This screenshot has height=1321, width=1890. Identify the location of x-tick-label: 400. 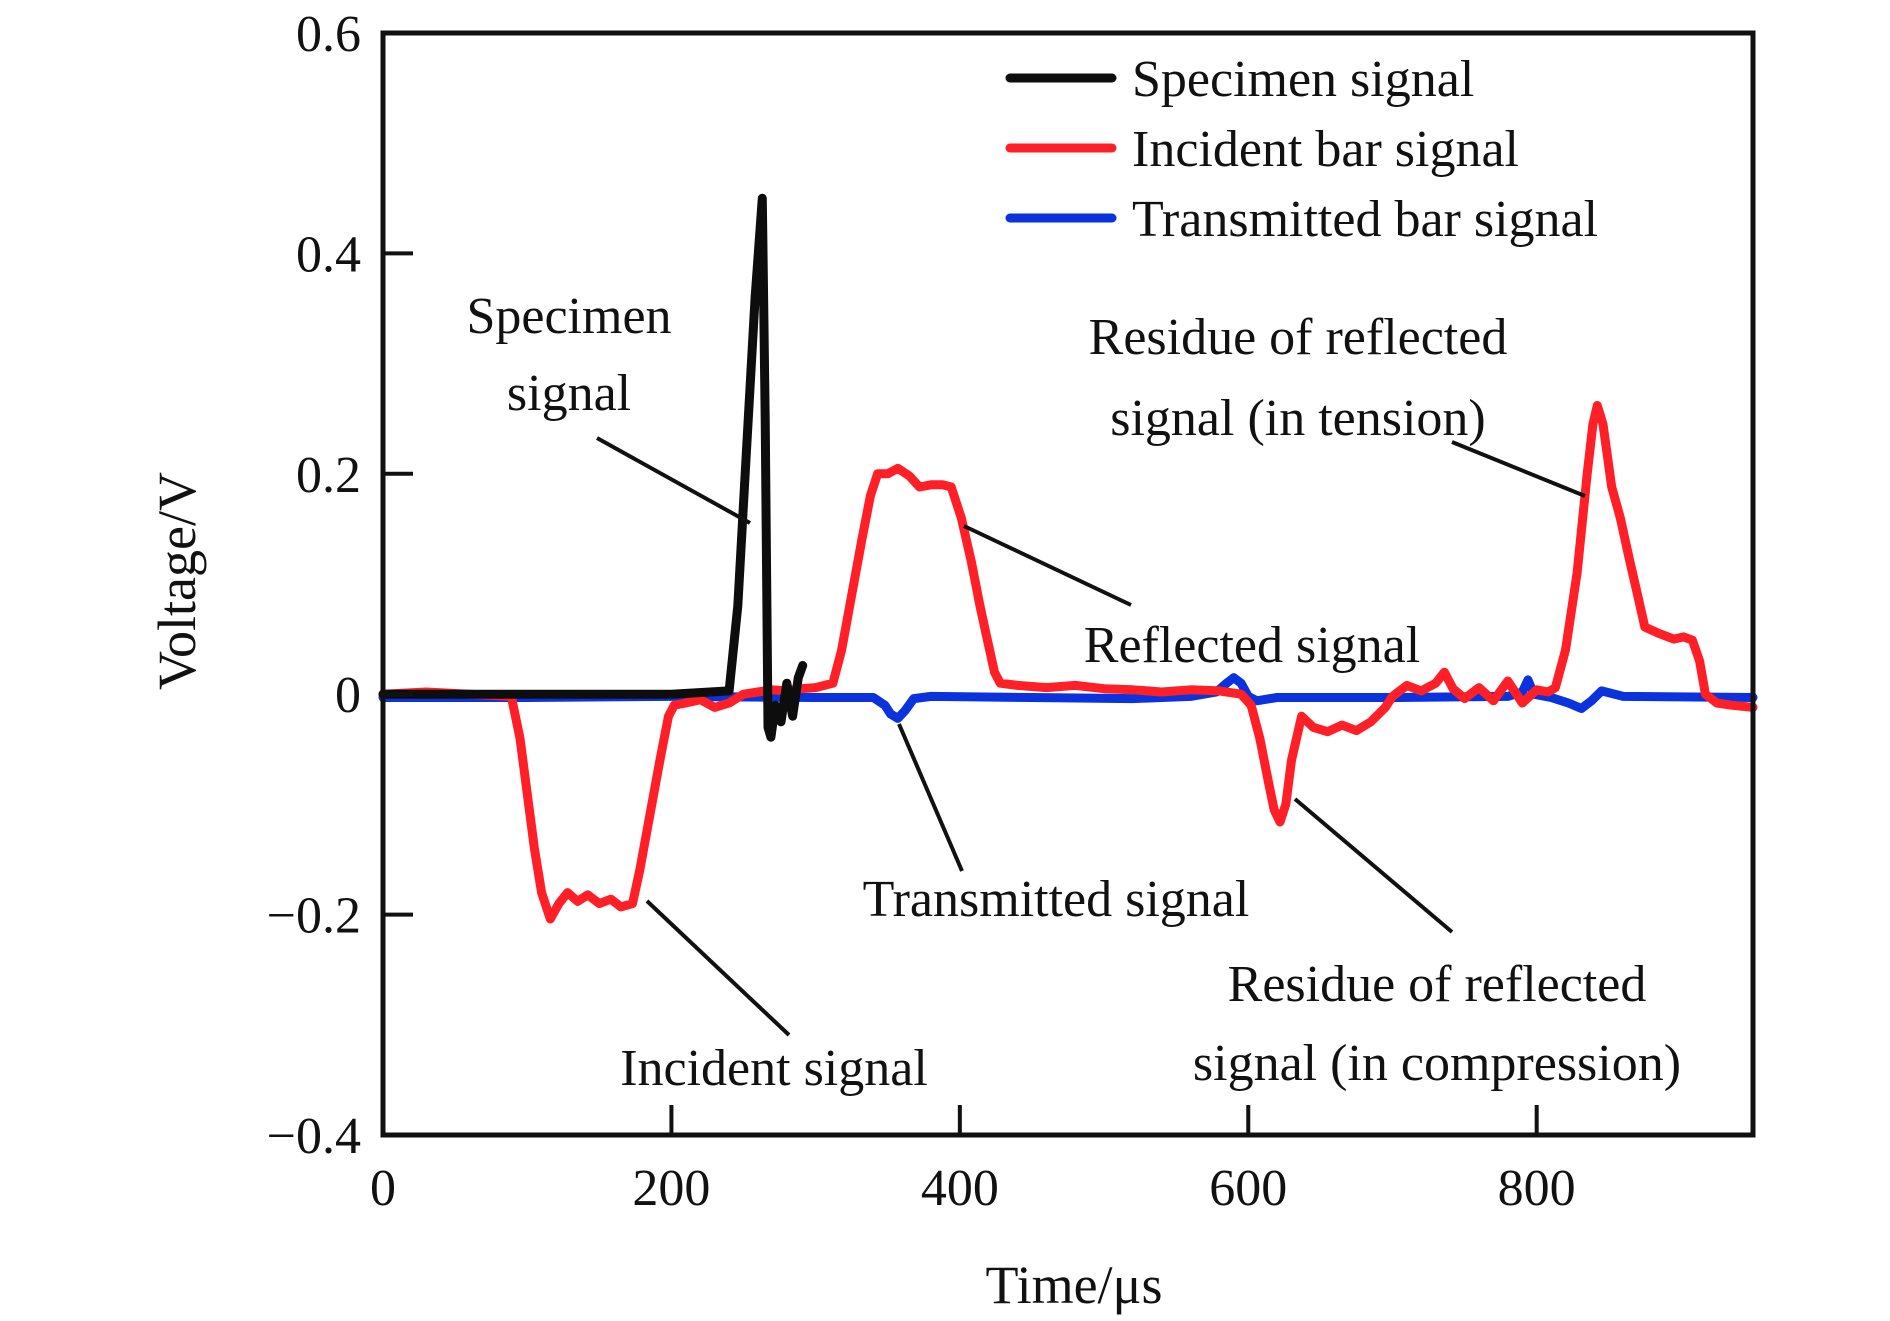
(960, 1188).